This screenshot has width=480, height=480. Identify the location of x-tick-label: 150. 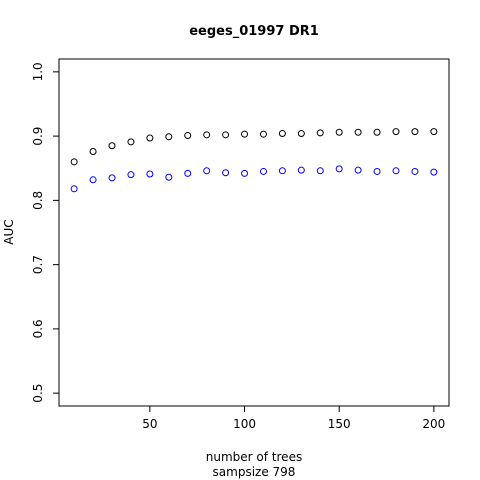
(339, 424).